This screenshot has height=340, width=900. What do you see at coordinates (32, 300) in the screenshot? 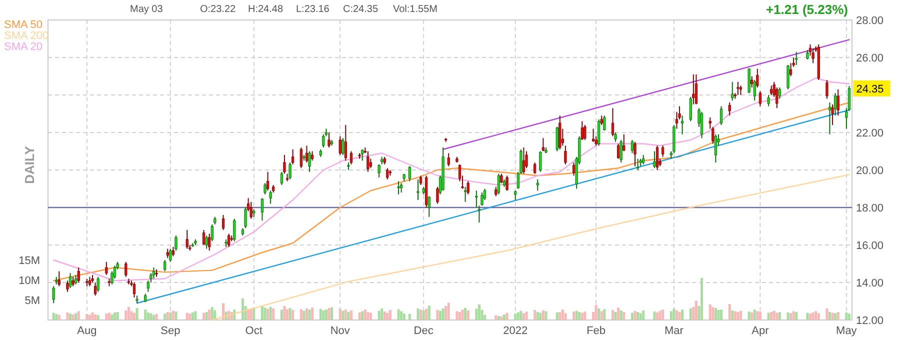
I see `y2-tick-label: 5M` at bounding box center [32, 300].